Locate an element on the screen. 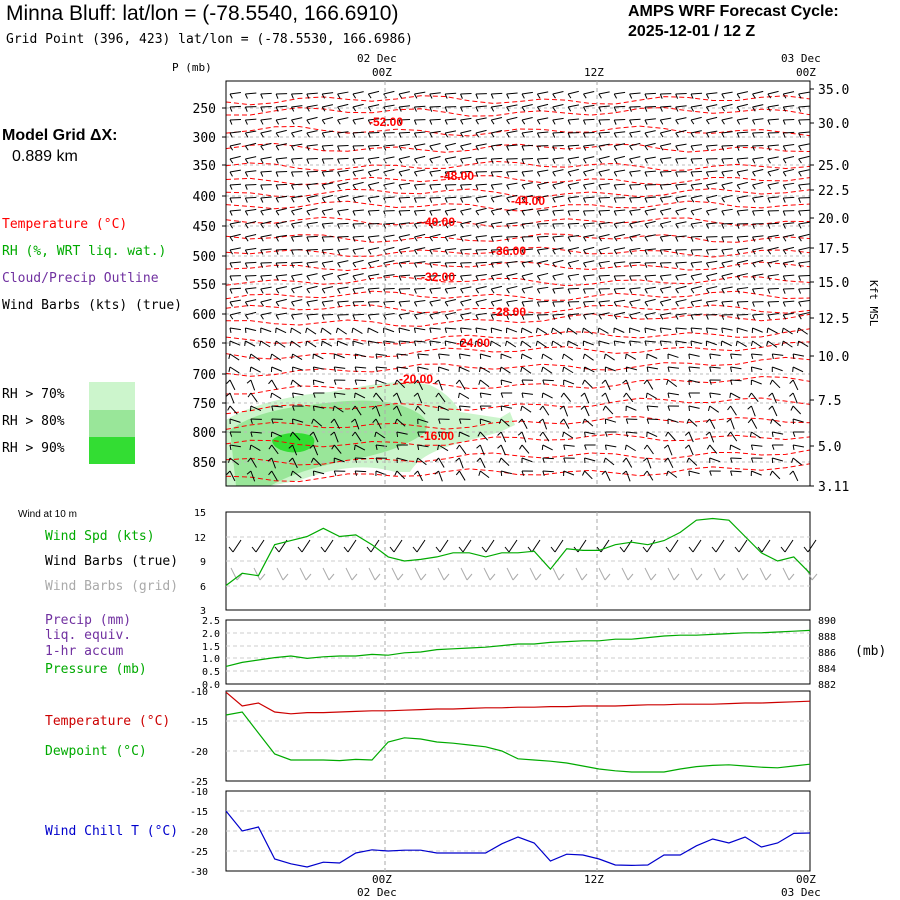 The height and width of the screenshot is (900, 900). isotherm-label--52.00: -52.00 is located at coordinates (386, 122).